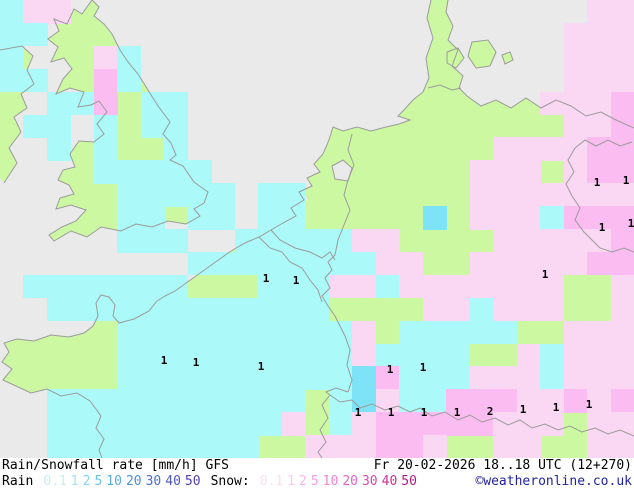 Image resolution: width=634 pixels, height=490 pixels. I want to click on border-alps, so click(481, 415).